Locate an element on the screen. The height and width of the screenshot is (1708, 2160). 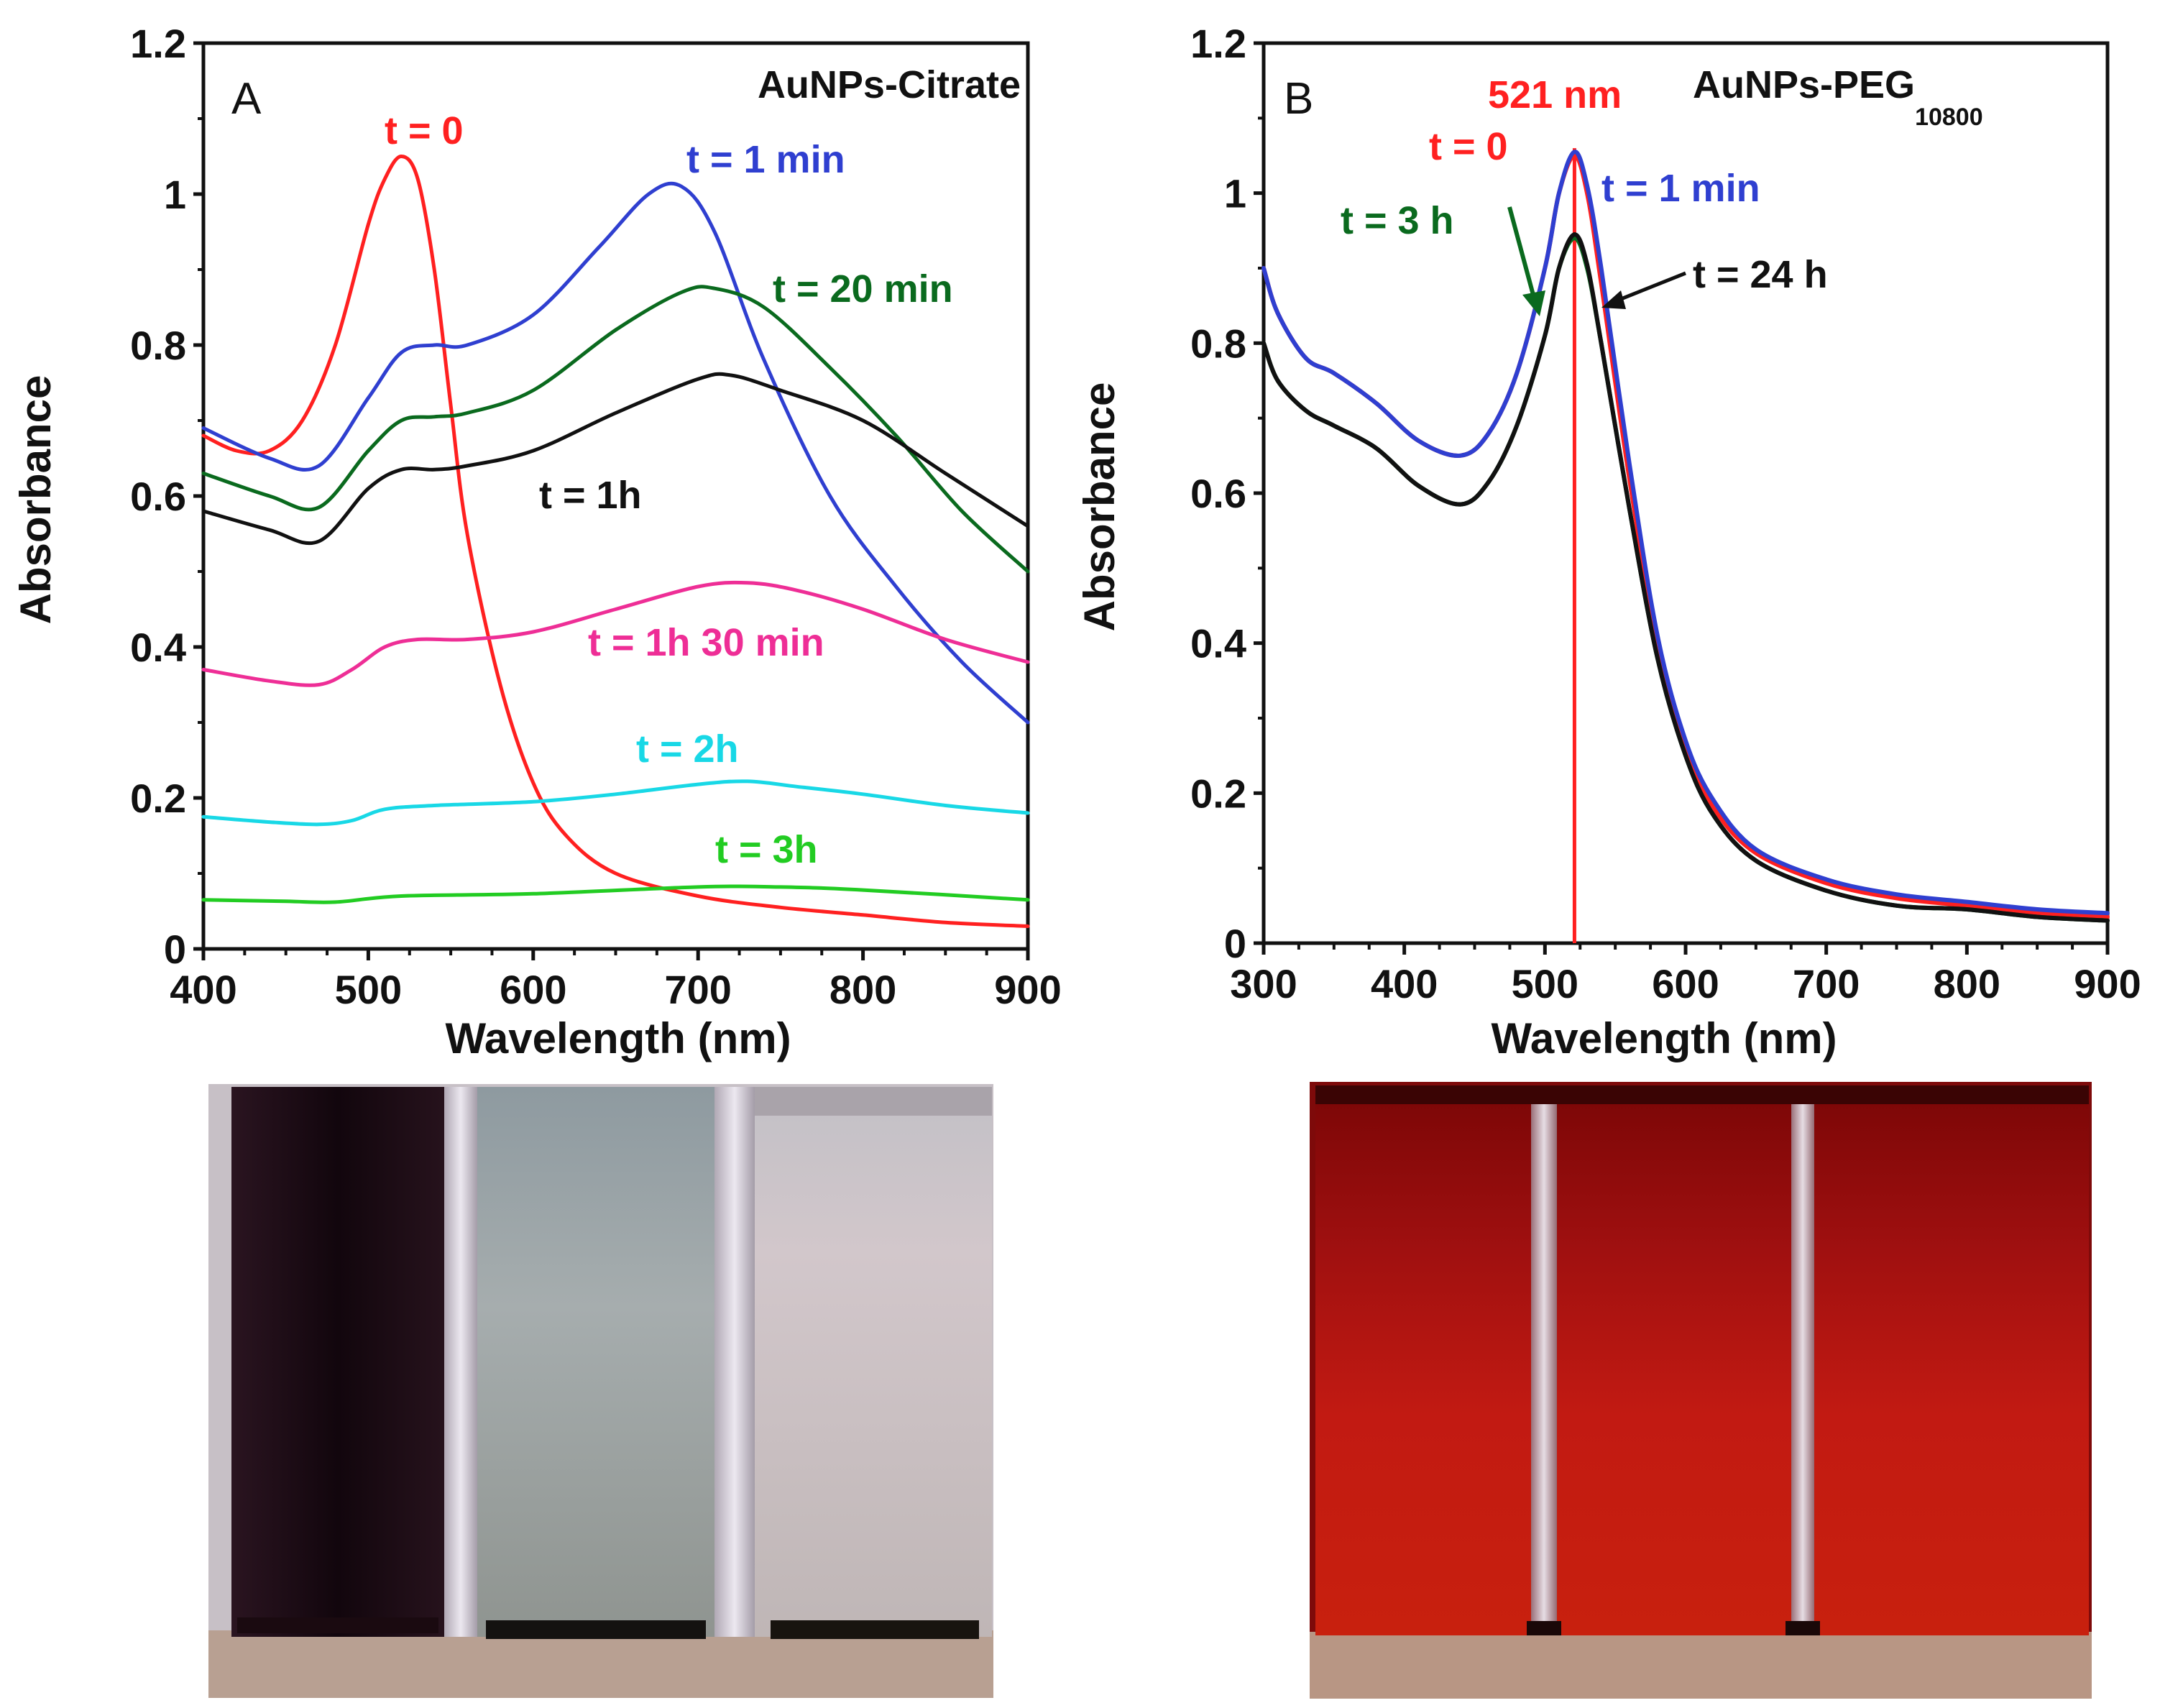
panel-a-ytick-label: 0 is located at coordinates (175, 949).